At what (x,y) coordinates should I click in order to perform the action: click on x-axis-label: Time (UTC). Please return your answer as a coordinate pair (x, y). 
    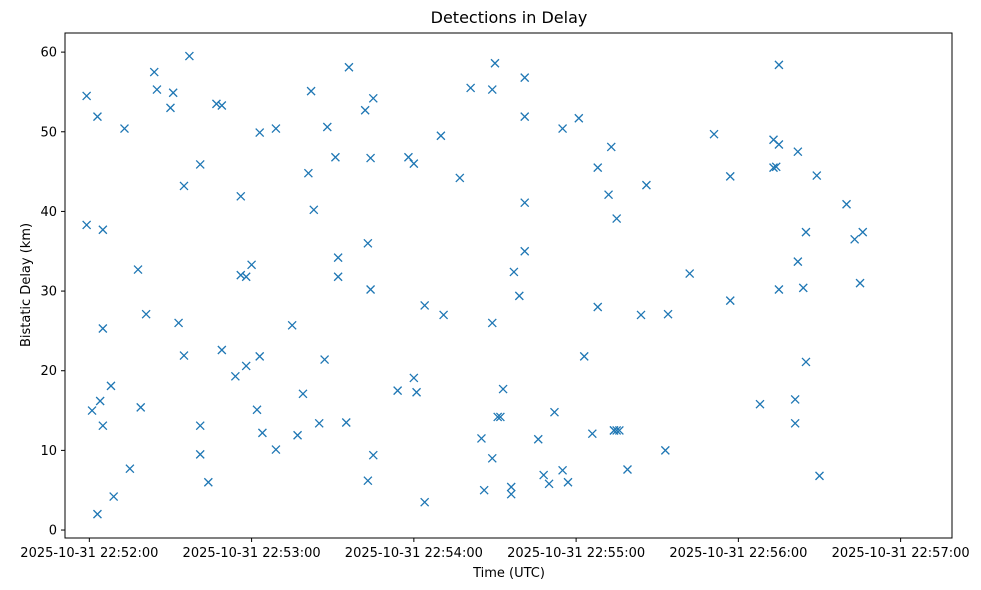
    Looking at the image, I should click on (508, 573).